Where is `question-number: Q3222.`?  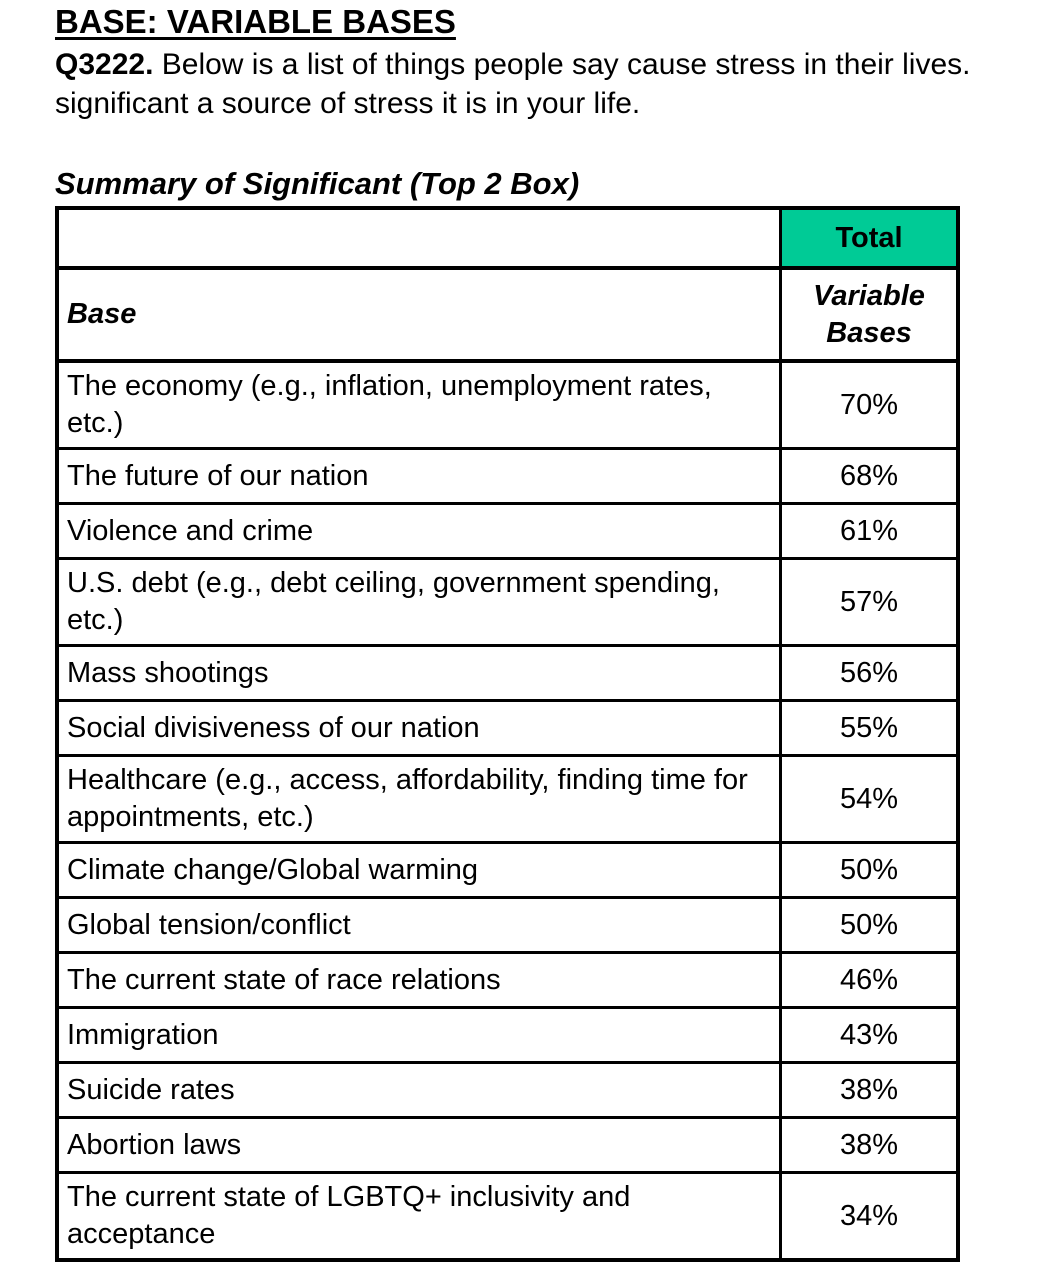
question-number: Q3222. is located at coordinates (104, 64).